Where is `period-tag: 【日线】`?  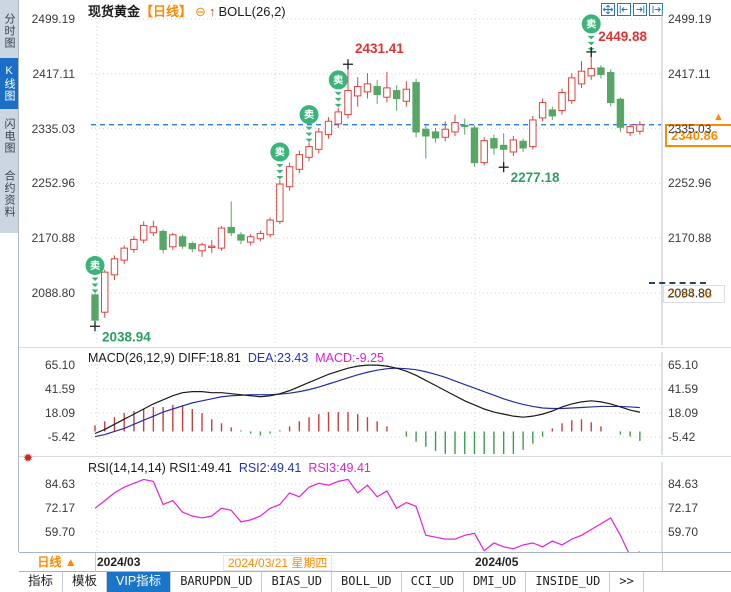 period-tag: 【日线】 is located at coordinates (166, 11).